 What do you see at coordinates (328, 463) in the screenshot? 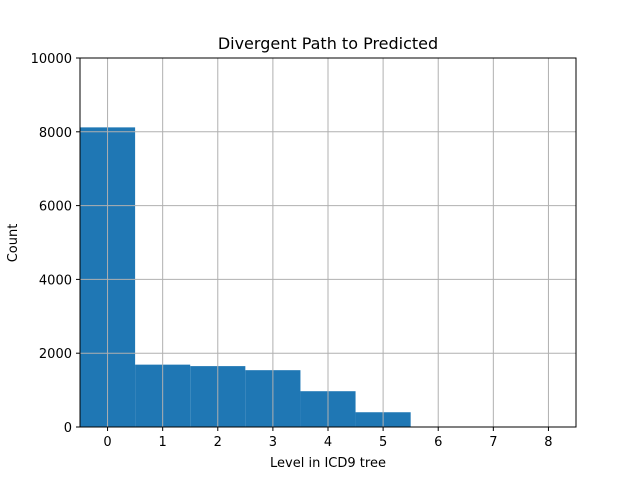
I see `x-axis-label: Level in ICD9 tree` at bounding box center [328, 463].